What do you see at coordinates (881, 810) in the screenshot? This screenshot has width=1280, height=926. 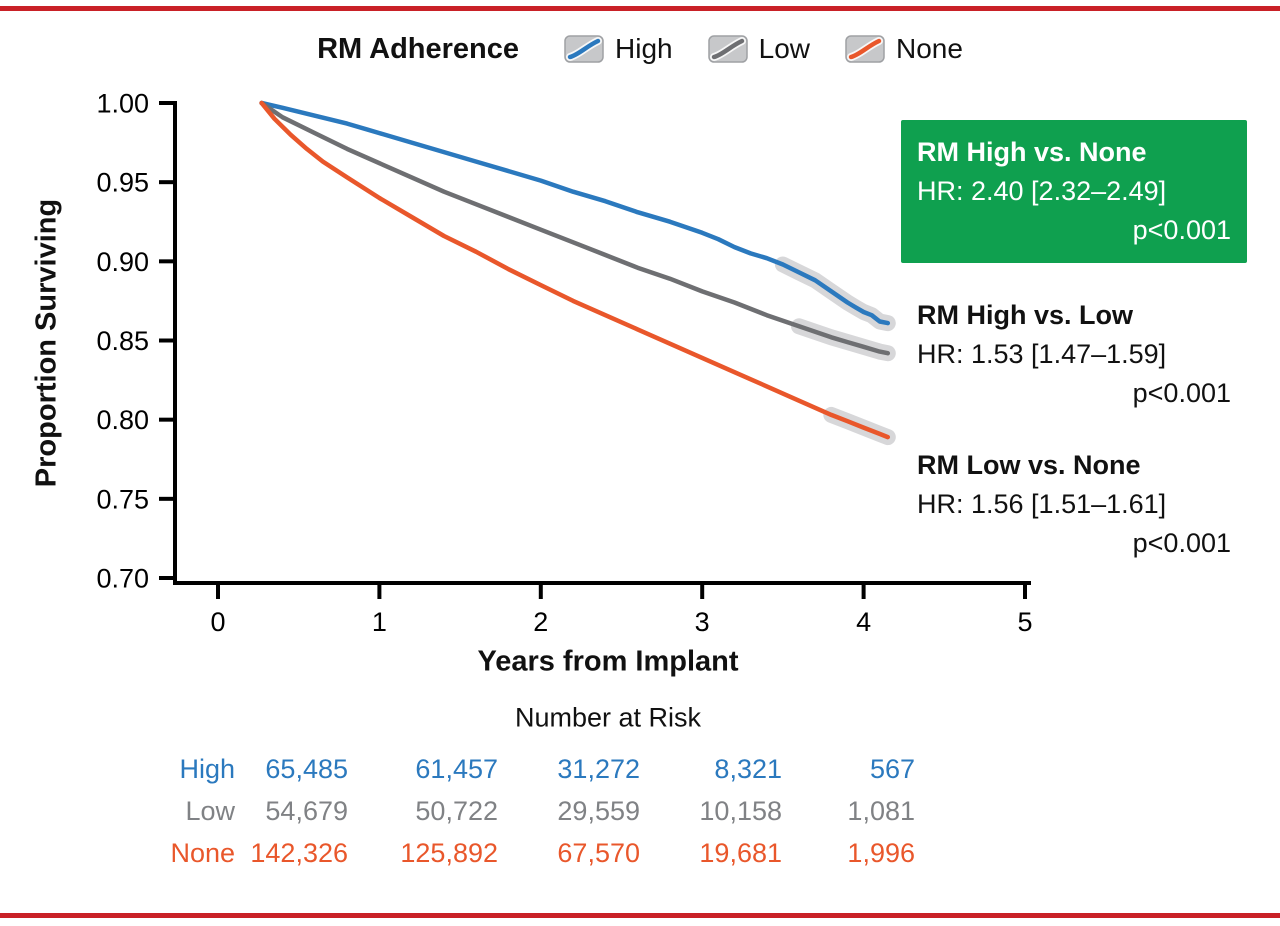 I see `risk-value: 1,081` at bounding box center [881, 810].